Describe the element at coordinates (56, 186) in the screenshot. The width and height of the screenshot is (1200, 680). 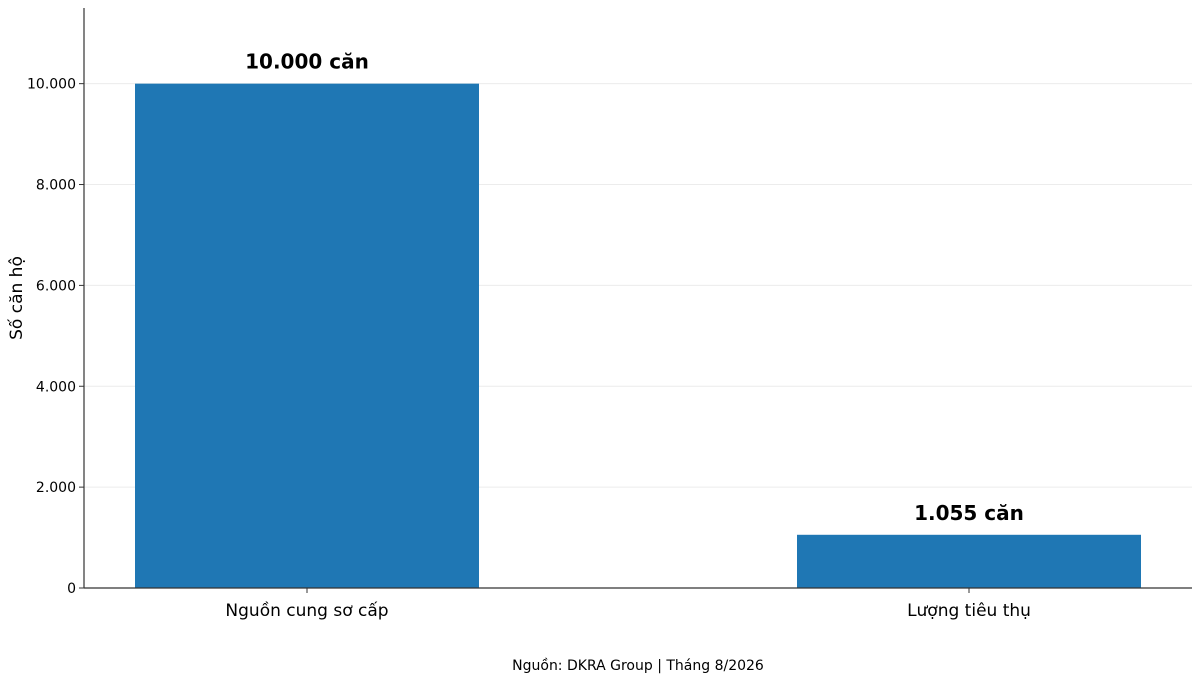
I see `y-tick-label: 8.000` at that location.